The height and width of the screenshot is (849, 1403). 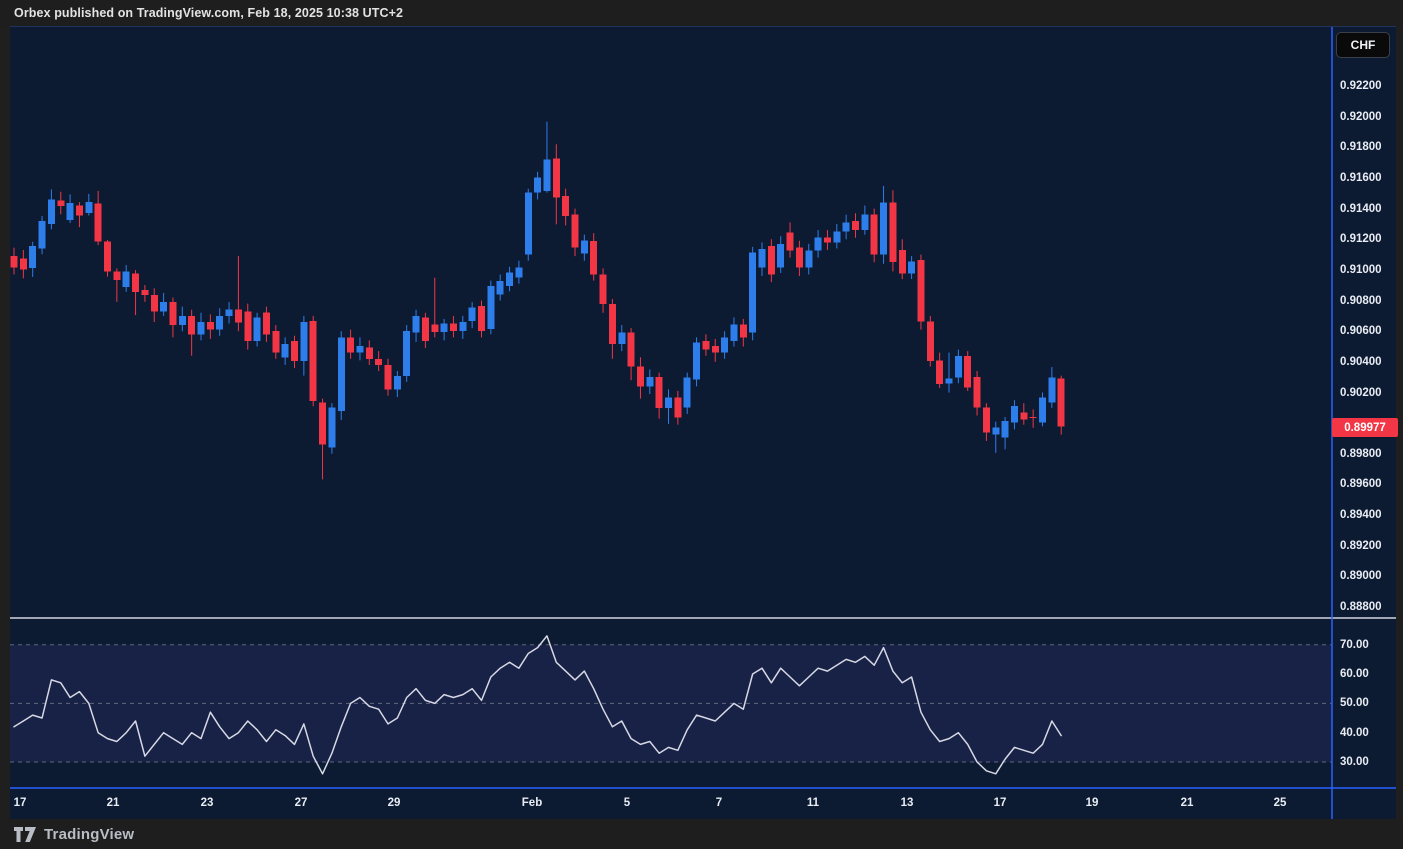 I want to click on time-axis: 17 21 23 27 29 Feb 5 7 11 13 17 19 21 25, so click(x=703, y=804).